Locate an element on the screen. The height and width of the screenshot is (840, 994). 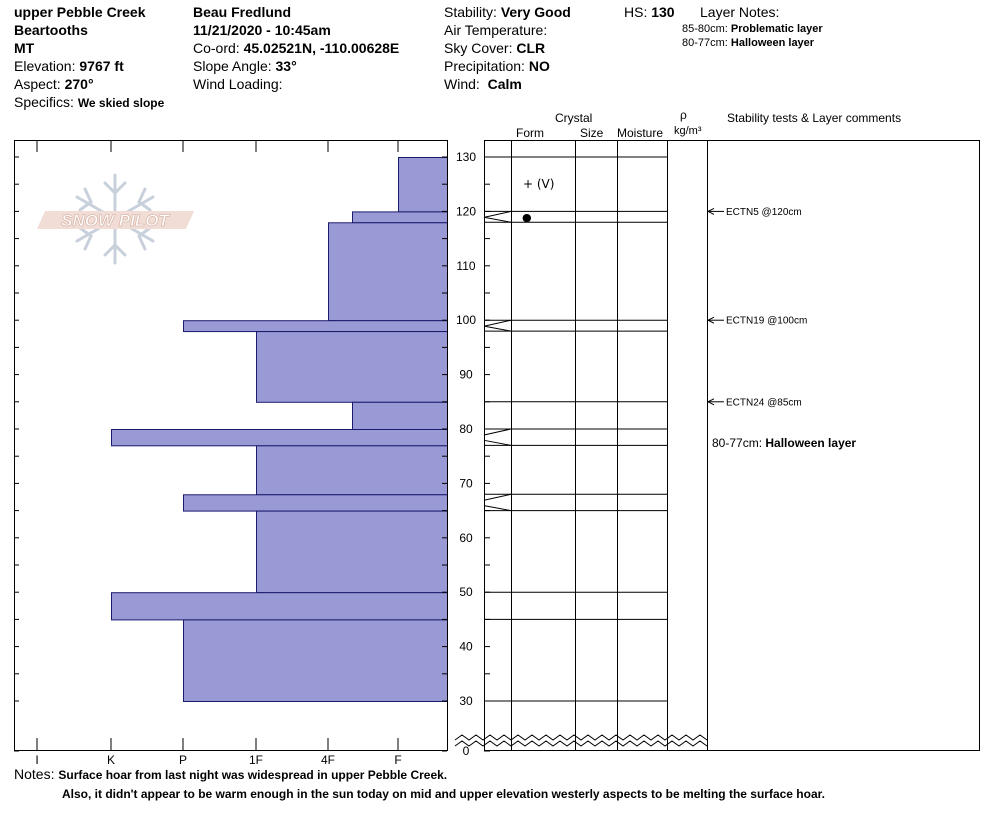
y-tick-label: 40 is located at coordinates (466, 647).